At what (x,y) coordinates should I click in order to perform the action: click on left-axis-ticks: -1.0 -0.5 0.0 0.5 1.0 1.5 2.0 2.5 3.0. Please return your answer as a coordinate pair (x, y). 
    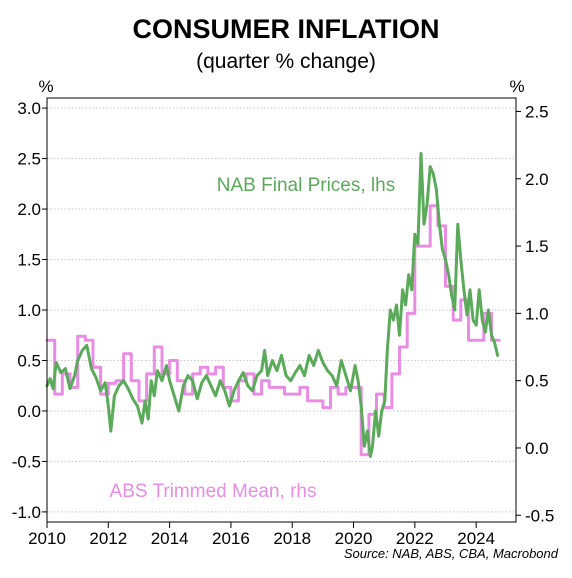
    Looking at the image, I should click on (29, 310).